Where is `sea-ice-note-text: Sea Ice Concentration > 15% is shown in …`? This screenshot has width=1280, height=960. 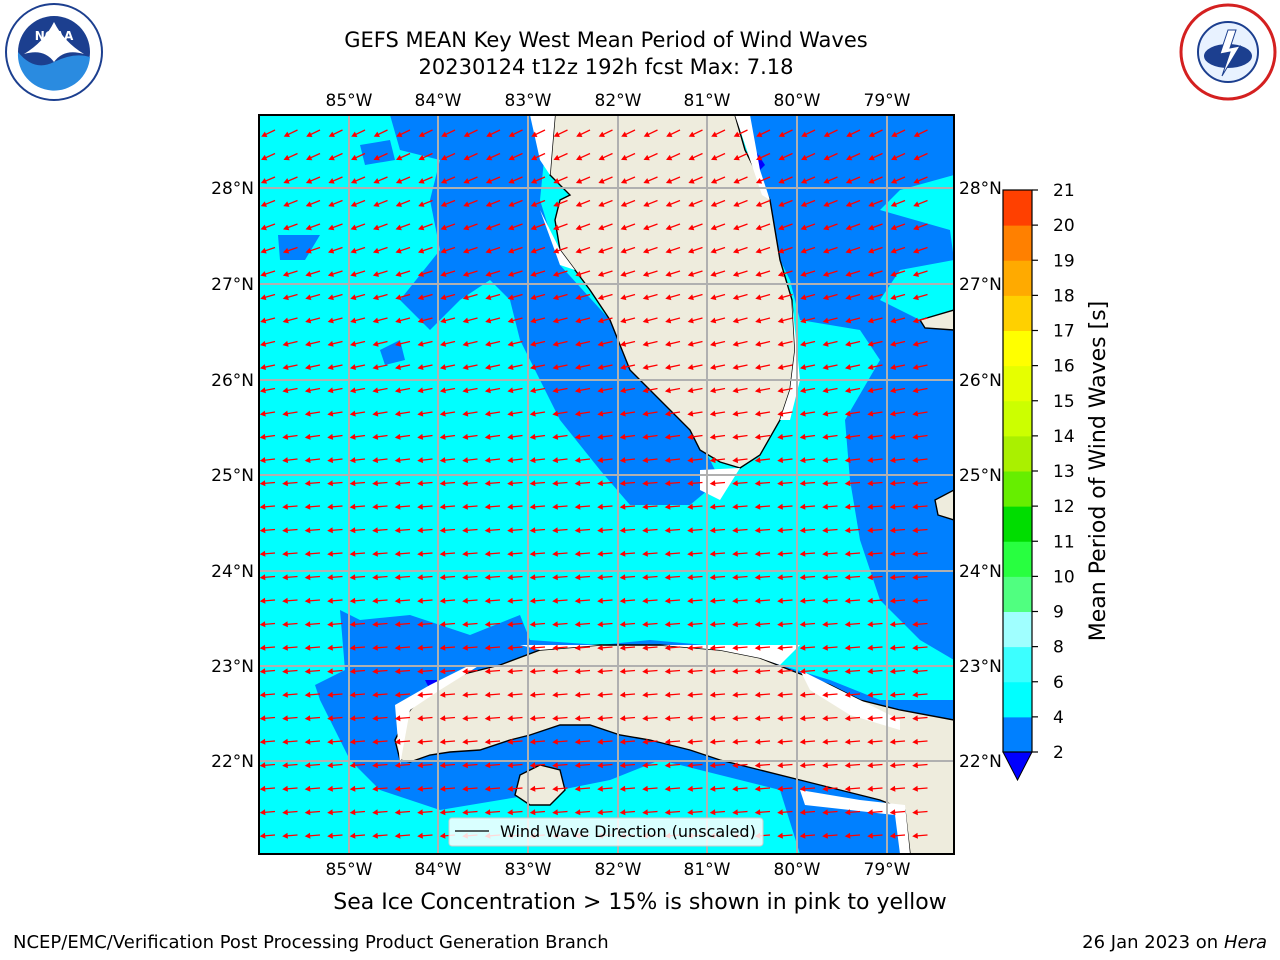
sea-ice-note-text: Sea Ice Concentration > 15% is shown in … is located at coordinates (640, 902).